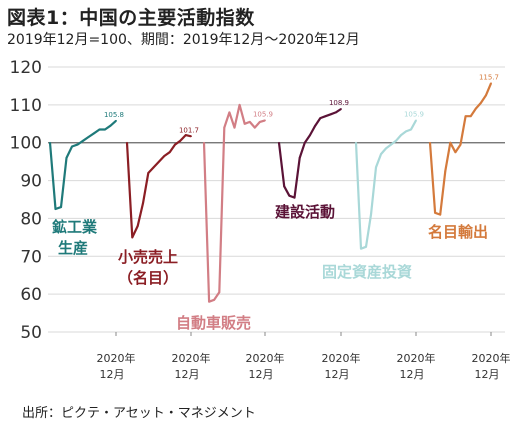  What do you see at coordinates (73, 248) in the screenshot?
I see `series-label: 生産` at bounding box center [73, 248].